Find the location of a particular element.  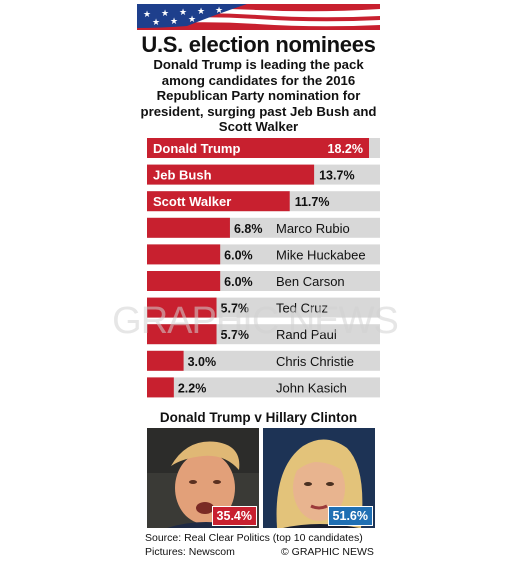

value-label: 11.7% is located at coordinates (312, 202).